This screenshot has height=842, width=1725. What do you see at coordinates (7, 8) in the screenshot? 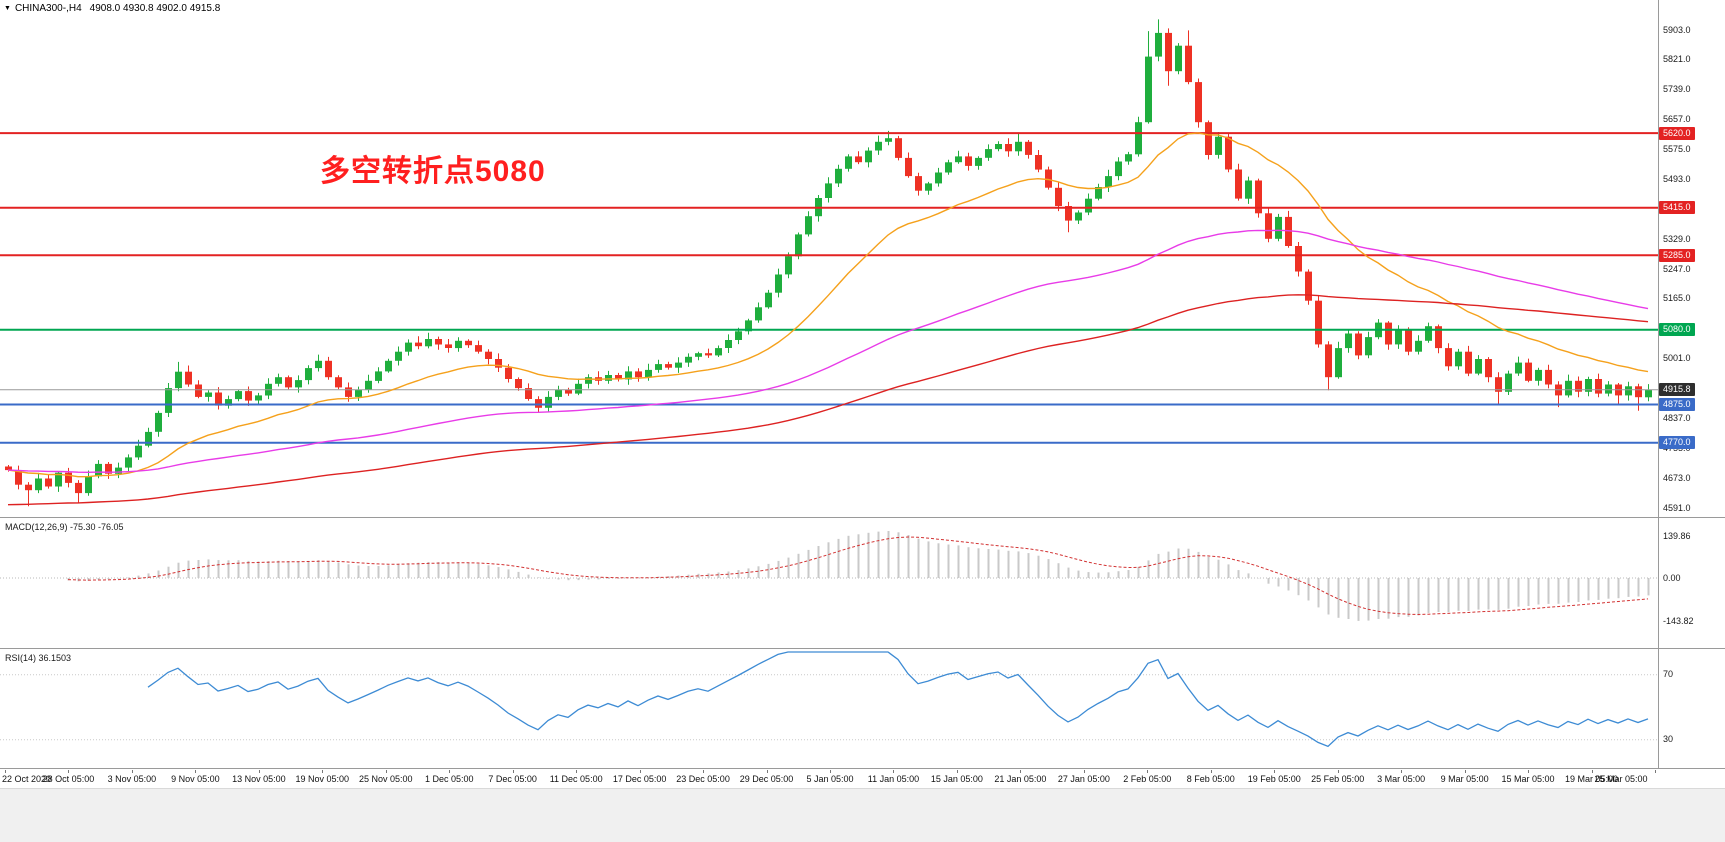
I see `chart-collapse-icon: ▼` at bounding box center [7, 8].